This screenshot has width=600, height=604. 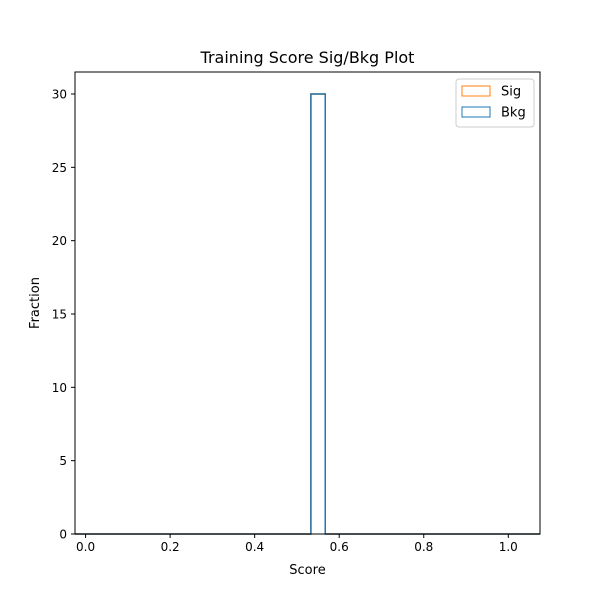 What do you see at coordinates (254, 547) in the screenshot?
I see `x-tick-label: 0.4` at bounding box center [254, 547].